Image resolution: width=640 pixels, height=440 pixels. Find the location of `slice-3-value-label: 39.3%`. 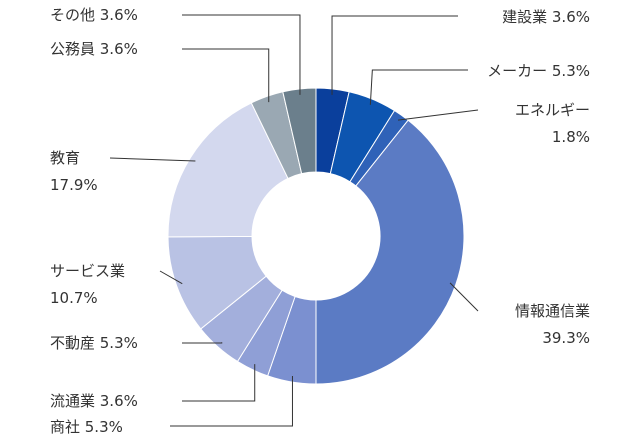

slice-3-value-label: 39.3% is located at coordinates (566, 338).